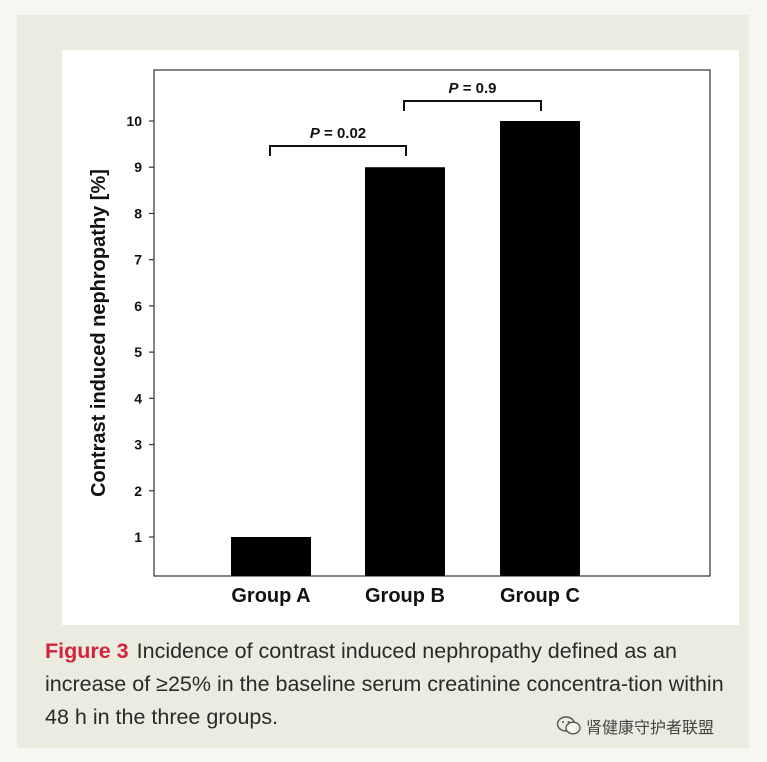 The height and width of the screenshot is (762, 767). Describe the element at coordinates (568, 725) in the screenshot. I see `wechat-icon` at that location.